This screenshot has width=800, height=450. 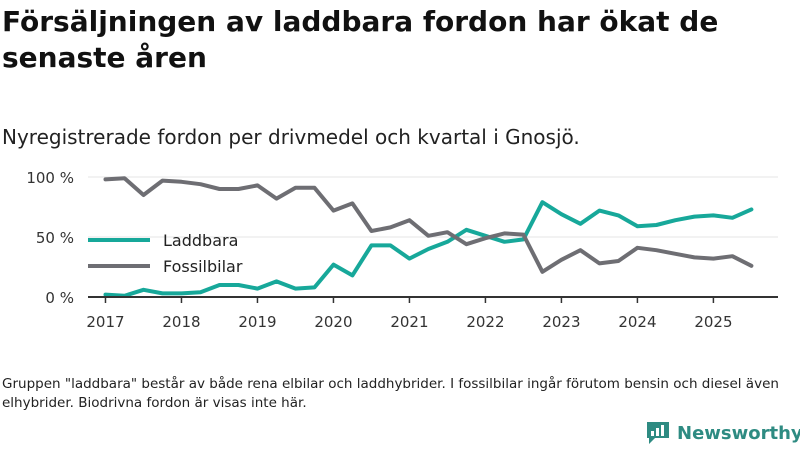 I want to click on y-tick-label: 100 %, so click(x=50, y=178).